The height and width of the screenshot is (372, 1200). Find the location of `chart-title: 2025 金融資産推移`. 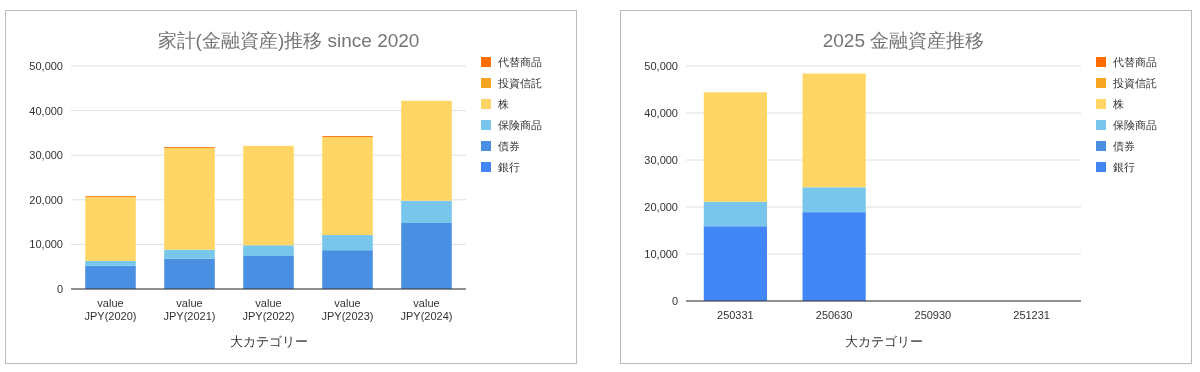

chart-title: 2025 金融資産推移 is located at coordinates (903, 40).